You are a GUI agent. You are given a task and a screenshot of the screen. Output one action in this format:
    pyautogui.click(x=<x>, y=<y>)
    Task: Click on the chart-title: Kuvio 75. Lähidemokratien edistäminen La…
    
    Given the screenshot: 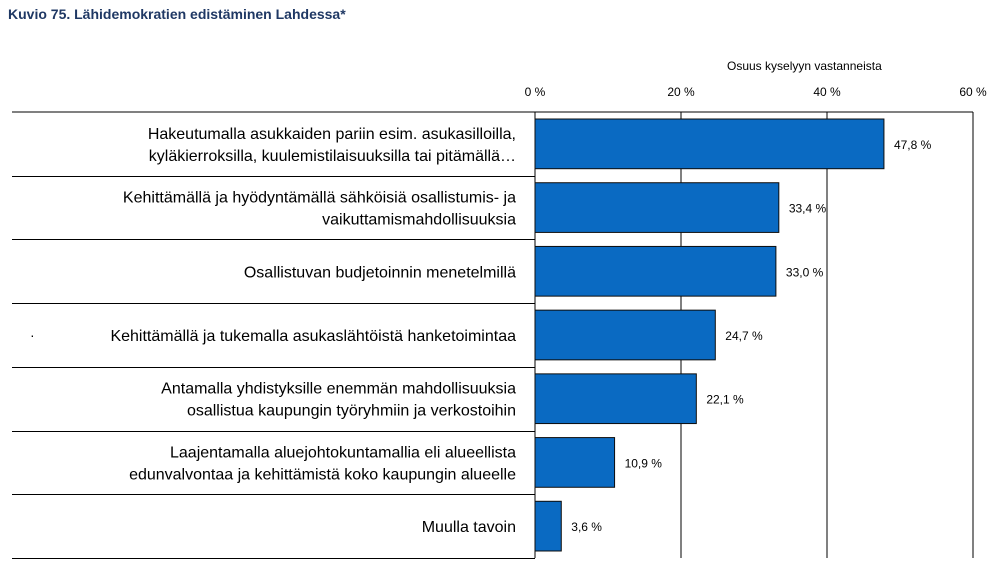 What is the action you would take?
    pyautogui.click(x=177, y=14)
    